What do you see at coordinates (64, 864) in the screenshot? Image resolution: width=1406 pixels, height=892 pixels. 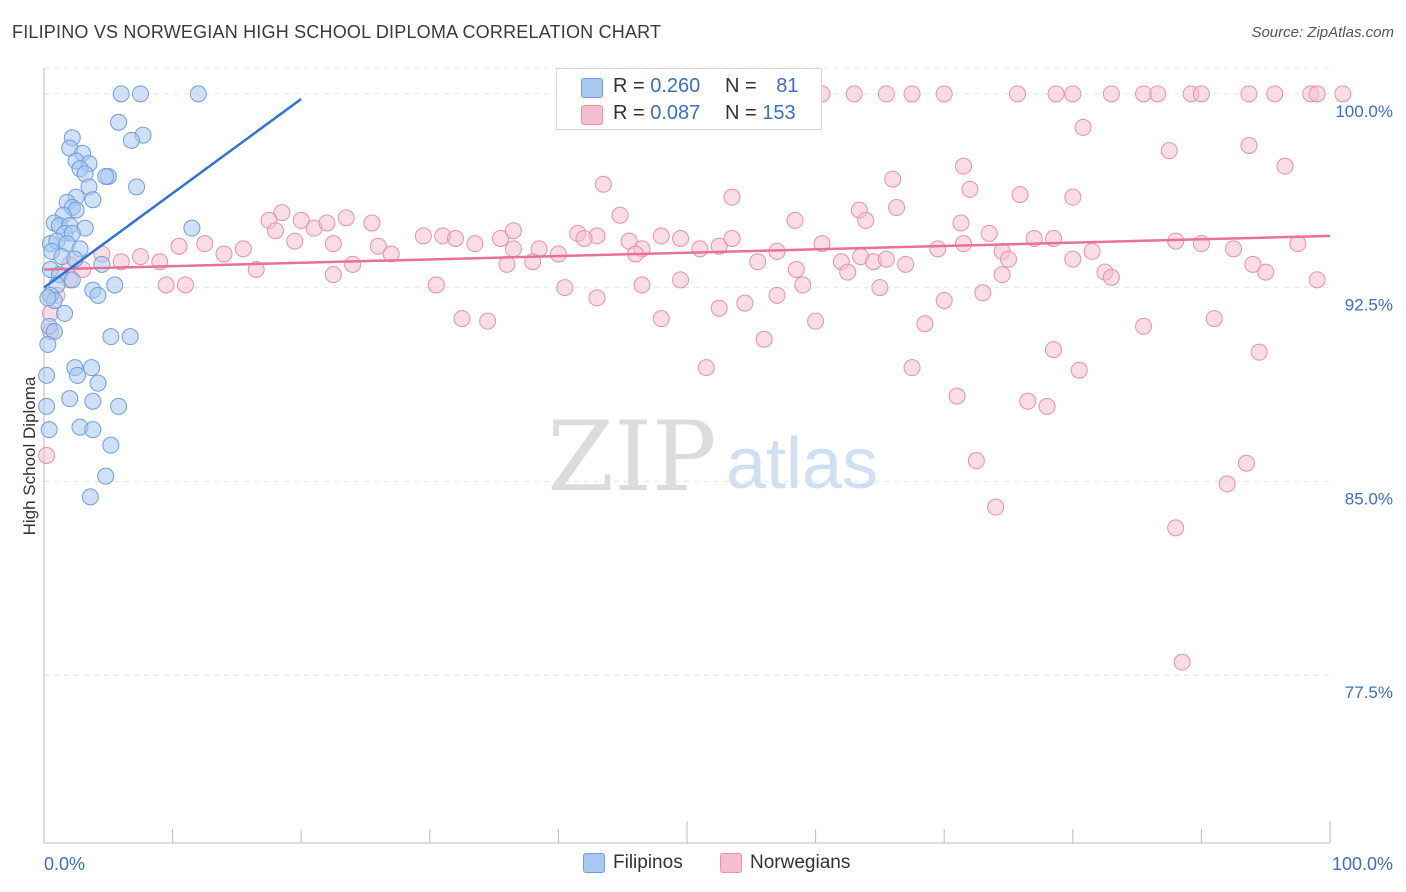 I see `x-tick-label-min: 0.0%` at bounding box center [64, 864].